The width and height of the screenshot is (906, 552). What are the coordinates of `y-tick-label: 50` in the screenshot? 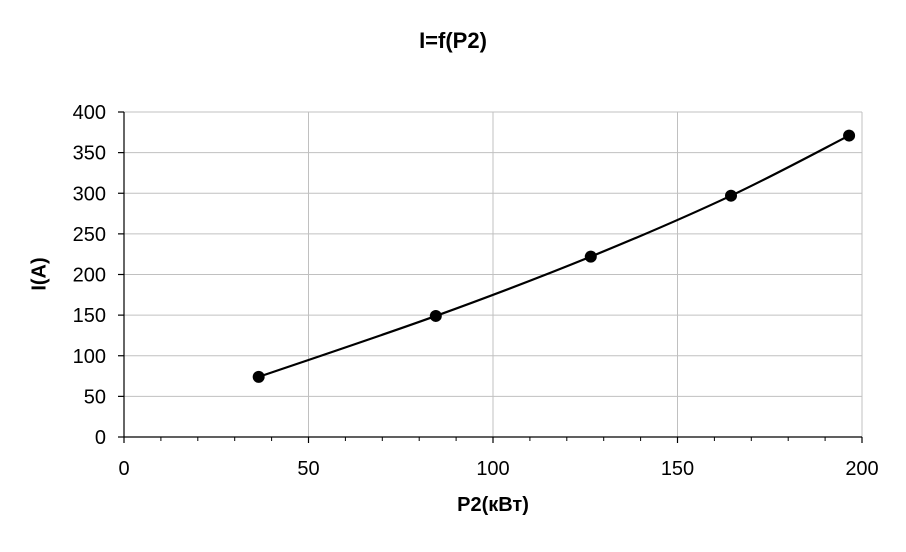 It's located at (95, 397).